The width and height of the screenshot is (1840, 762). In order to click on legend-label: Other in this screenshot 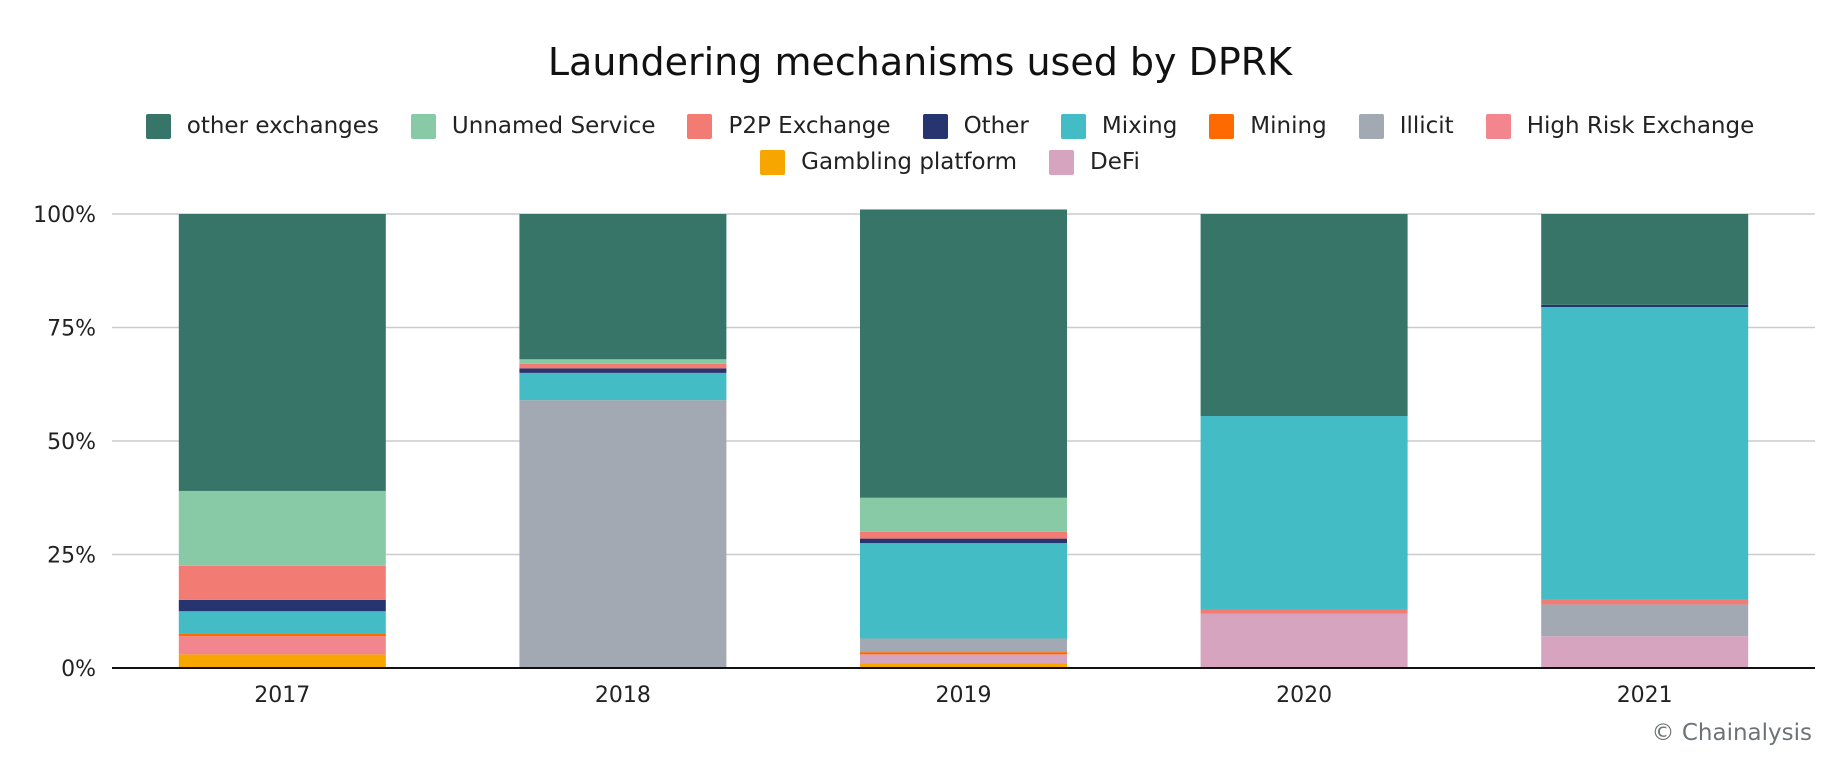, I will do `click(996, 126)`.